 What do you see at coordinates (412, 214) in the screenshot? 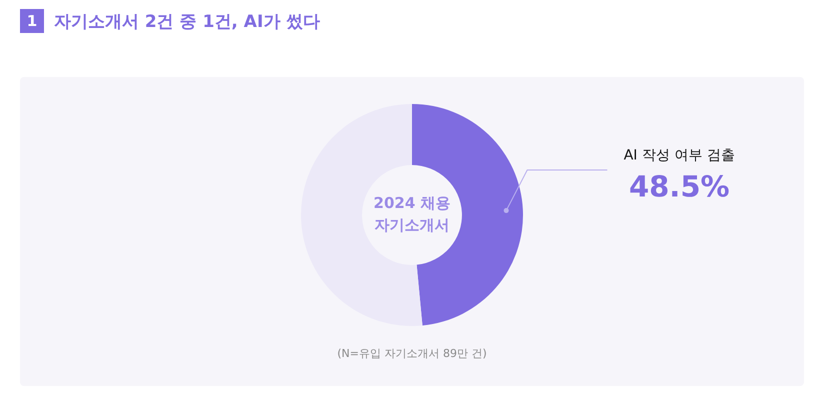
I see `text: 2024 채용 자기소개서` at bounding box center [412, 214].